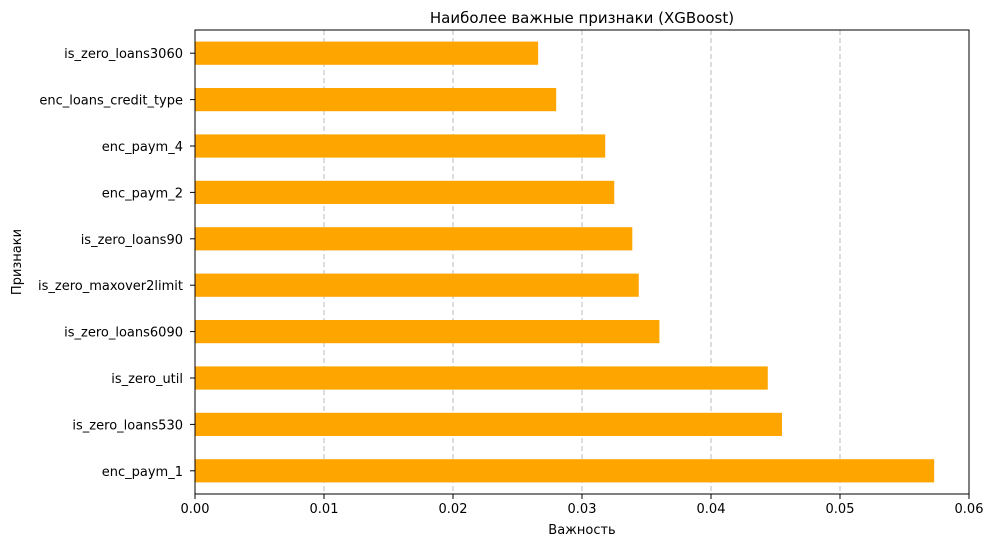  Describe the element at coordinates (17, 262) in the screenshot. I see `y-axis-label: Признаки` at that location.